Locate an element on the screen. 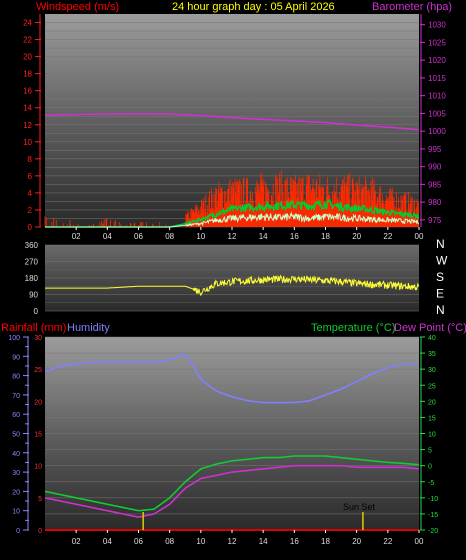  temperature-tick-label: 30 is located at coordinates (432, 370).